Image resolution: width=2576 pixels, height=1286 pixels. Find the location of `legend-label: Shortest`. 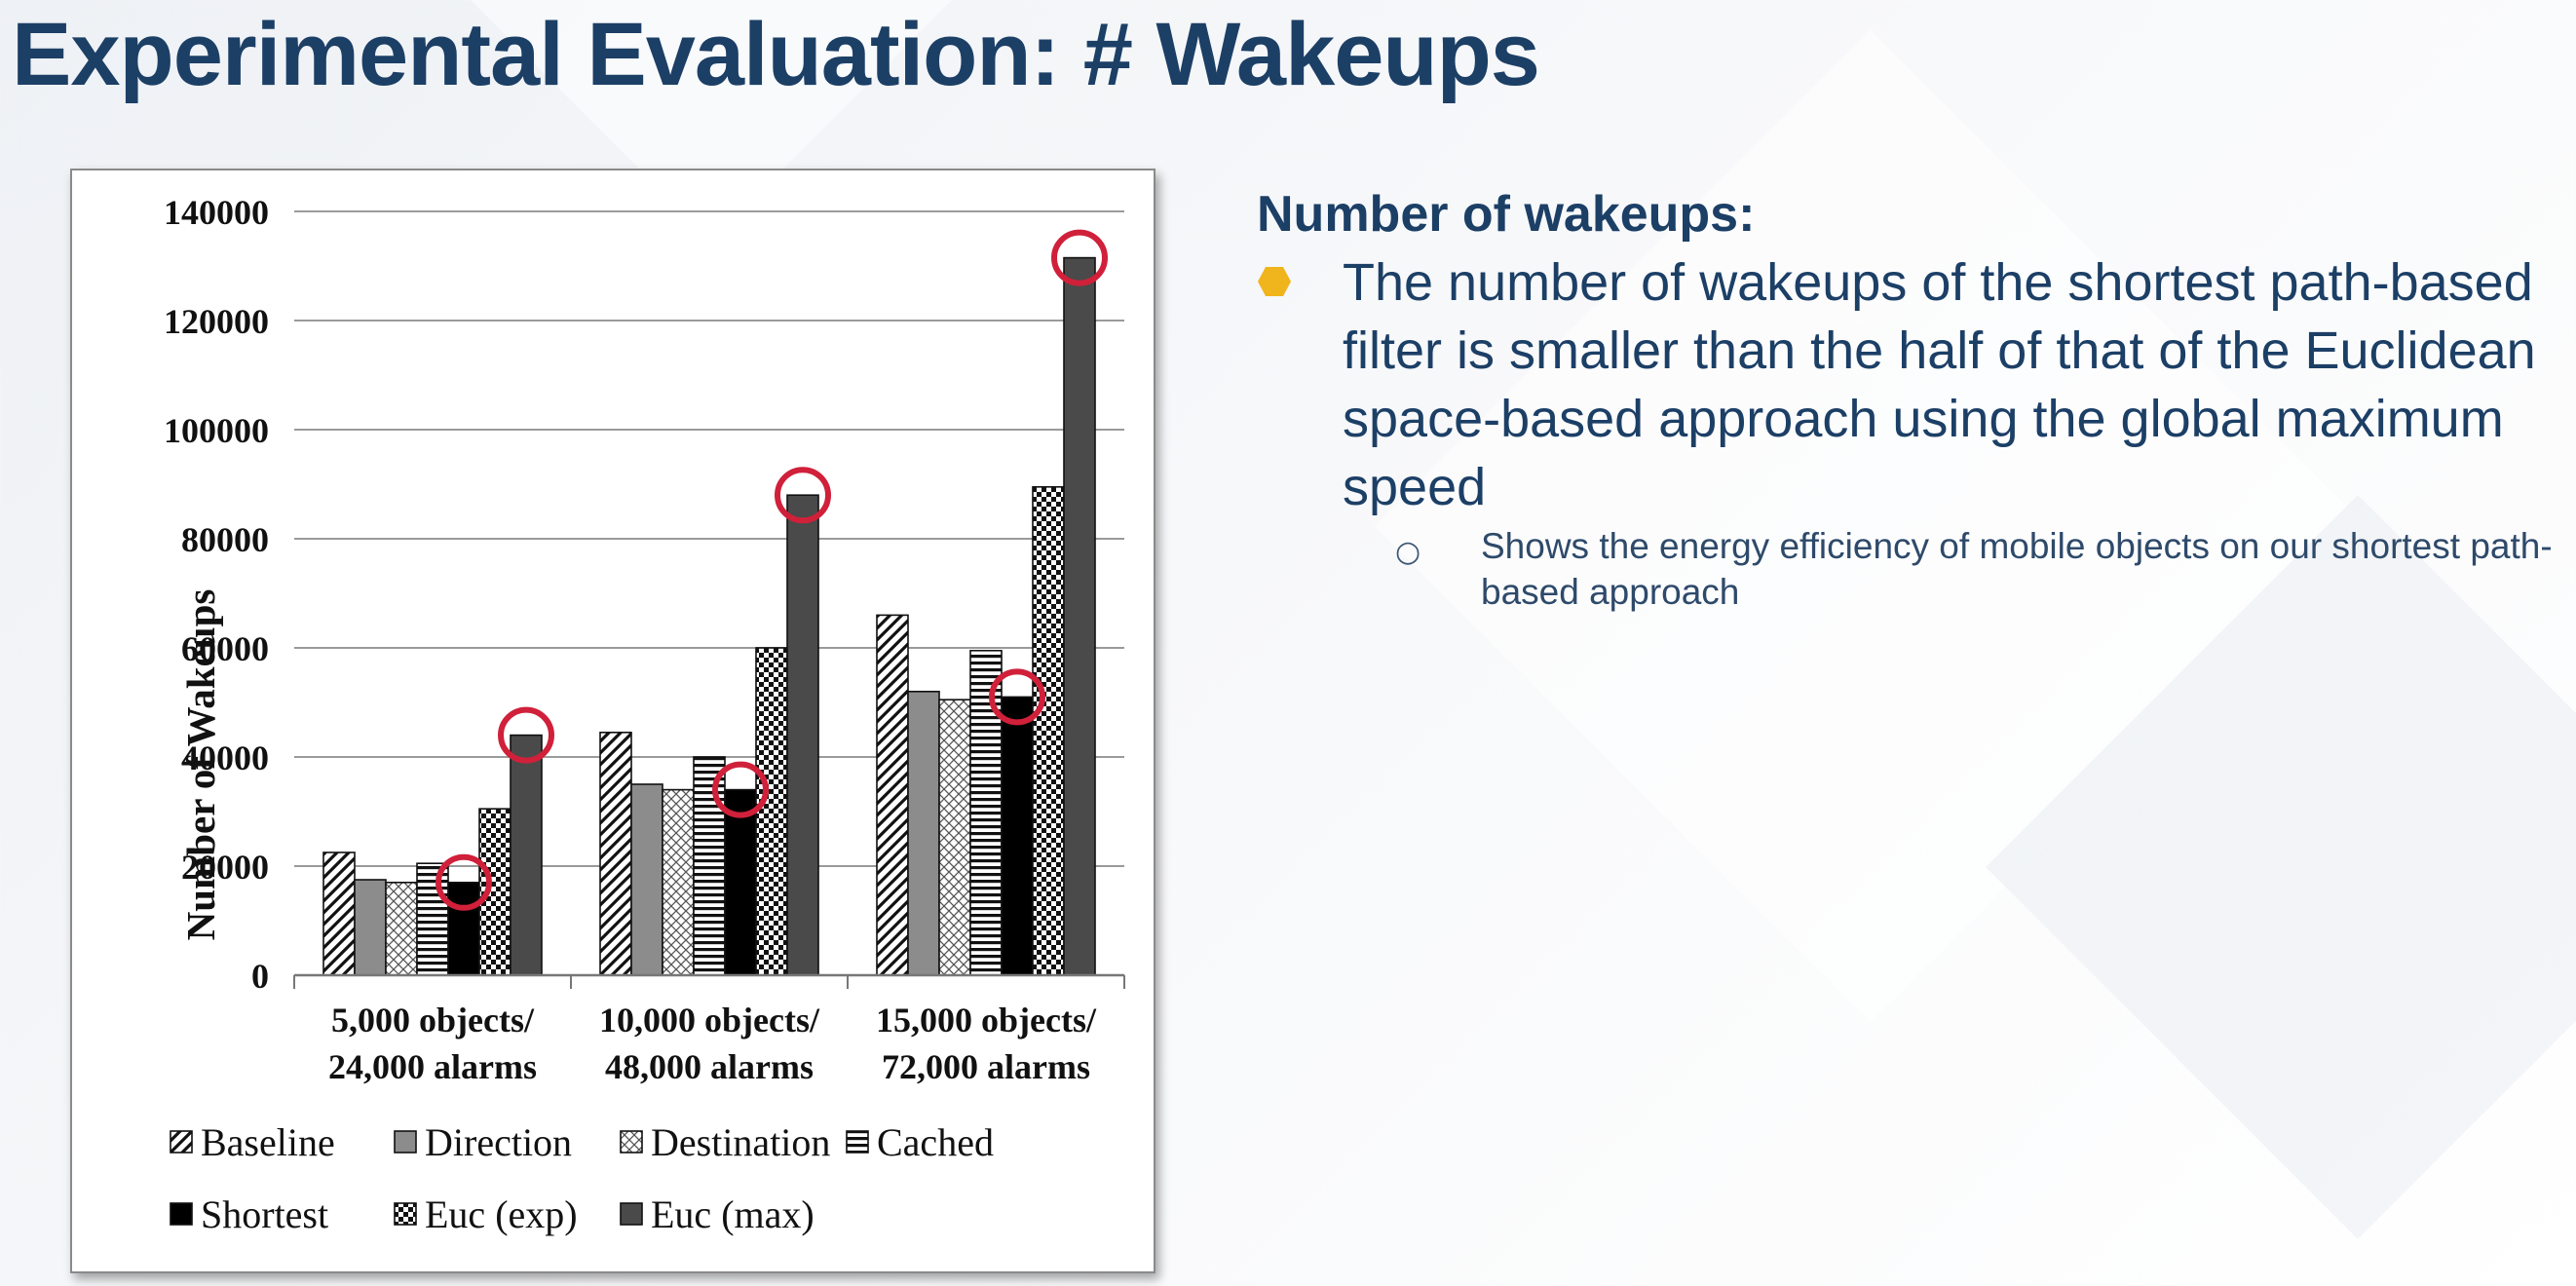

legend-label: Shortest is located at coordinates (265, 1213).